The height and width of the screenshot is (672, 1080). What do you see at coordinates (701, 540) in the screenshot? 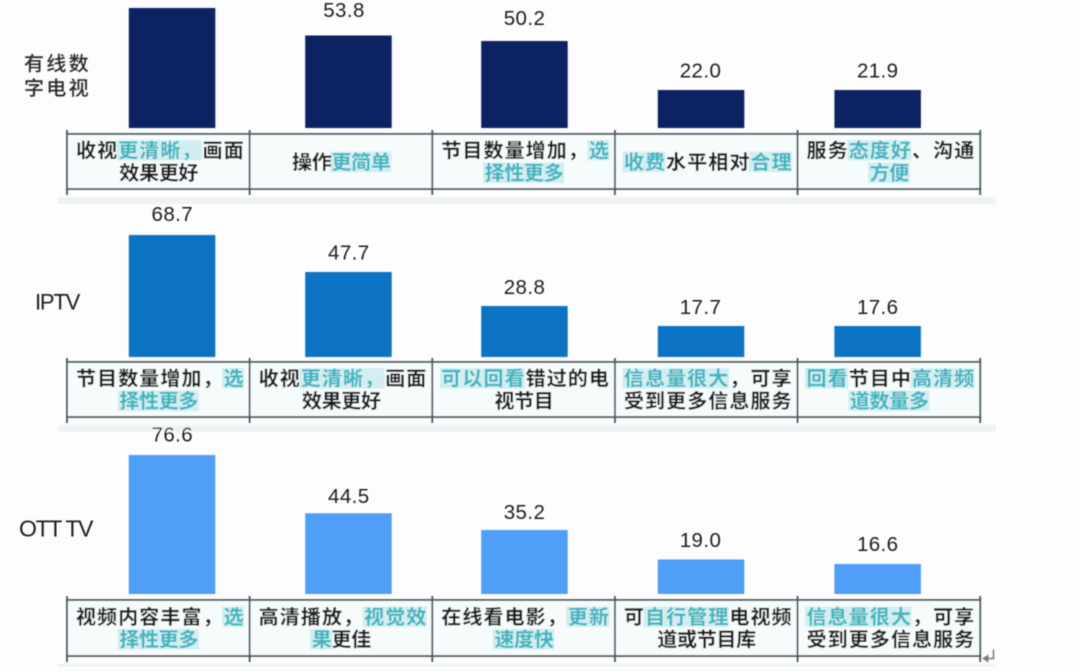
I see `svg-text: 19.0` at bounding box center [701, 540].